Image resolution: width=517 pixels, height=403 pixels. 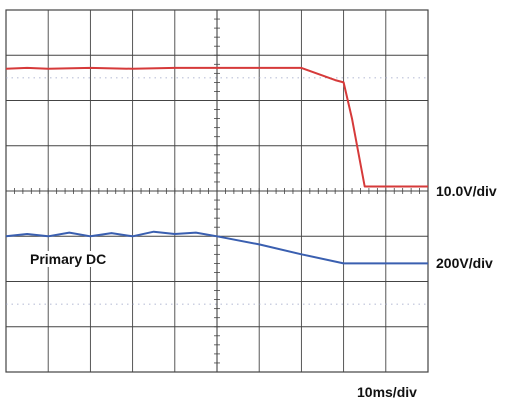 What do you see at coordinates (387, 392) in the screenshot?
I see `timebase-label: 10ms/div` at bounding box center [387, 392].